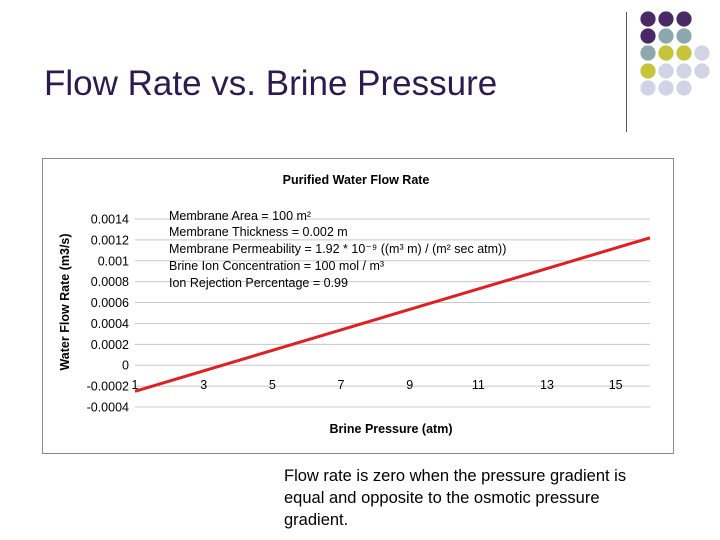  I want to click on y-axis-label: Water Flow Rate (m3/s), so click(65, 301).